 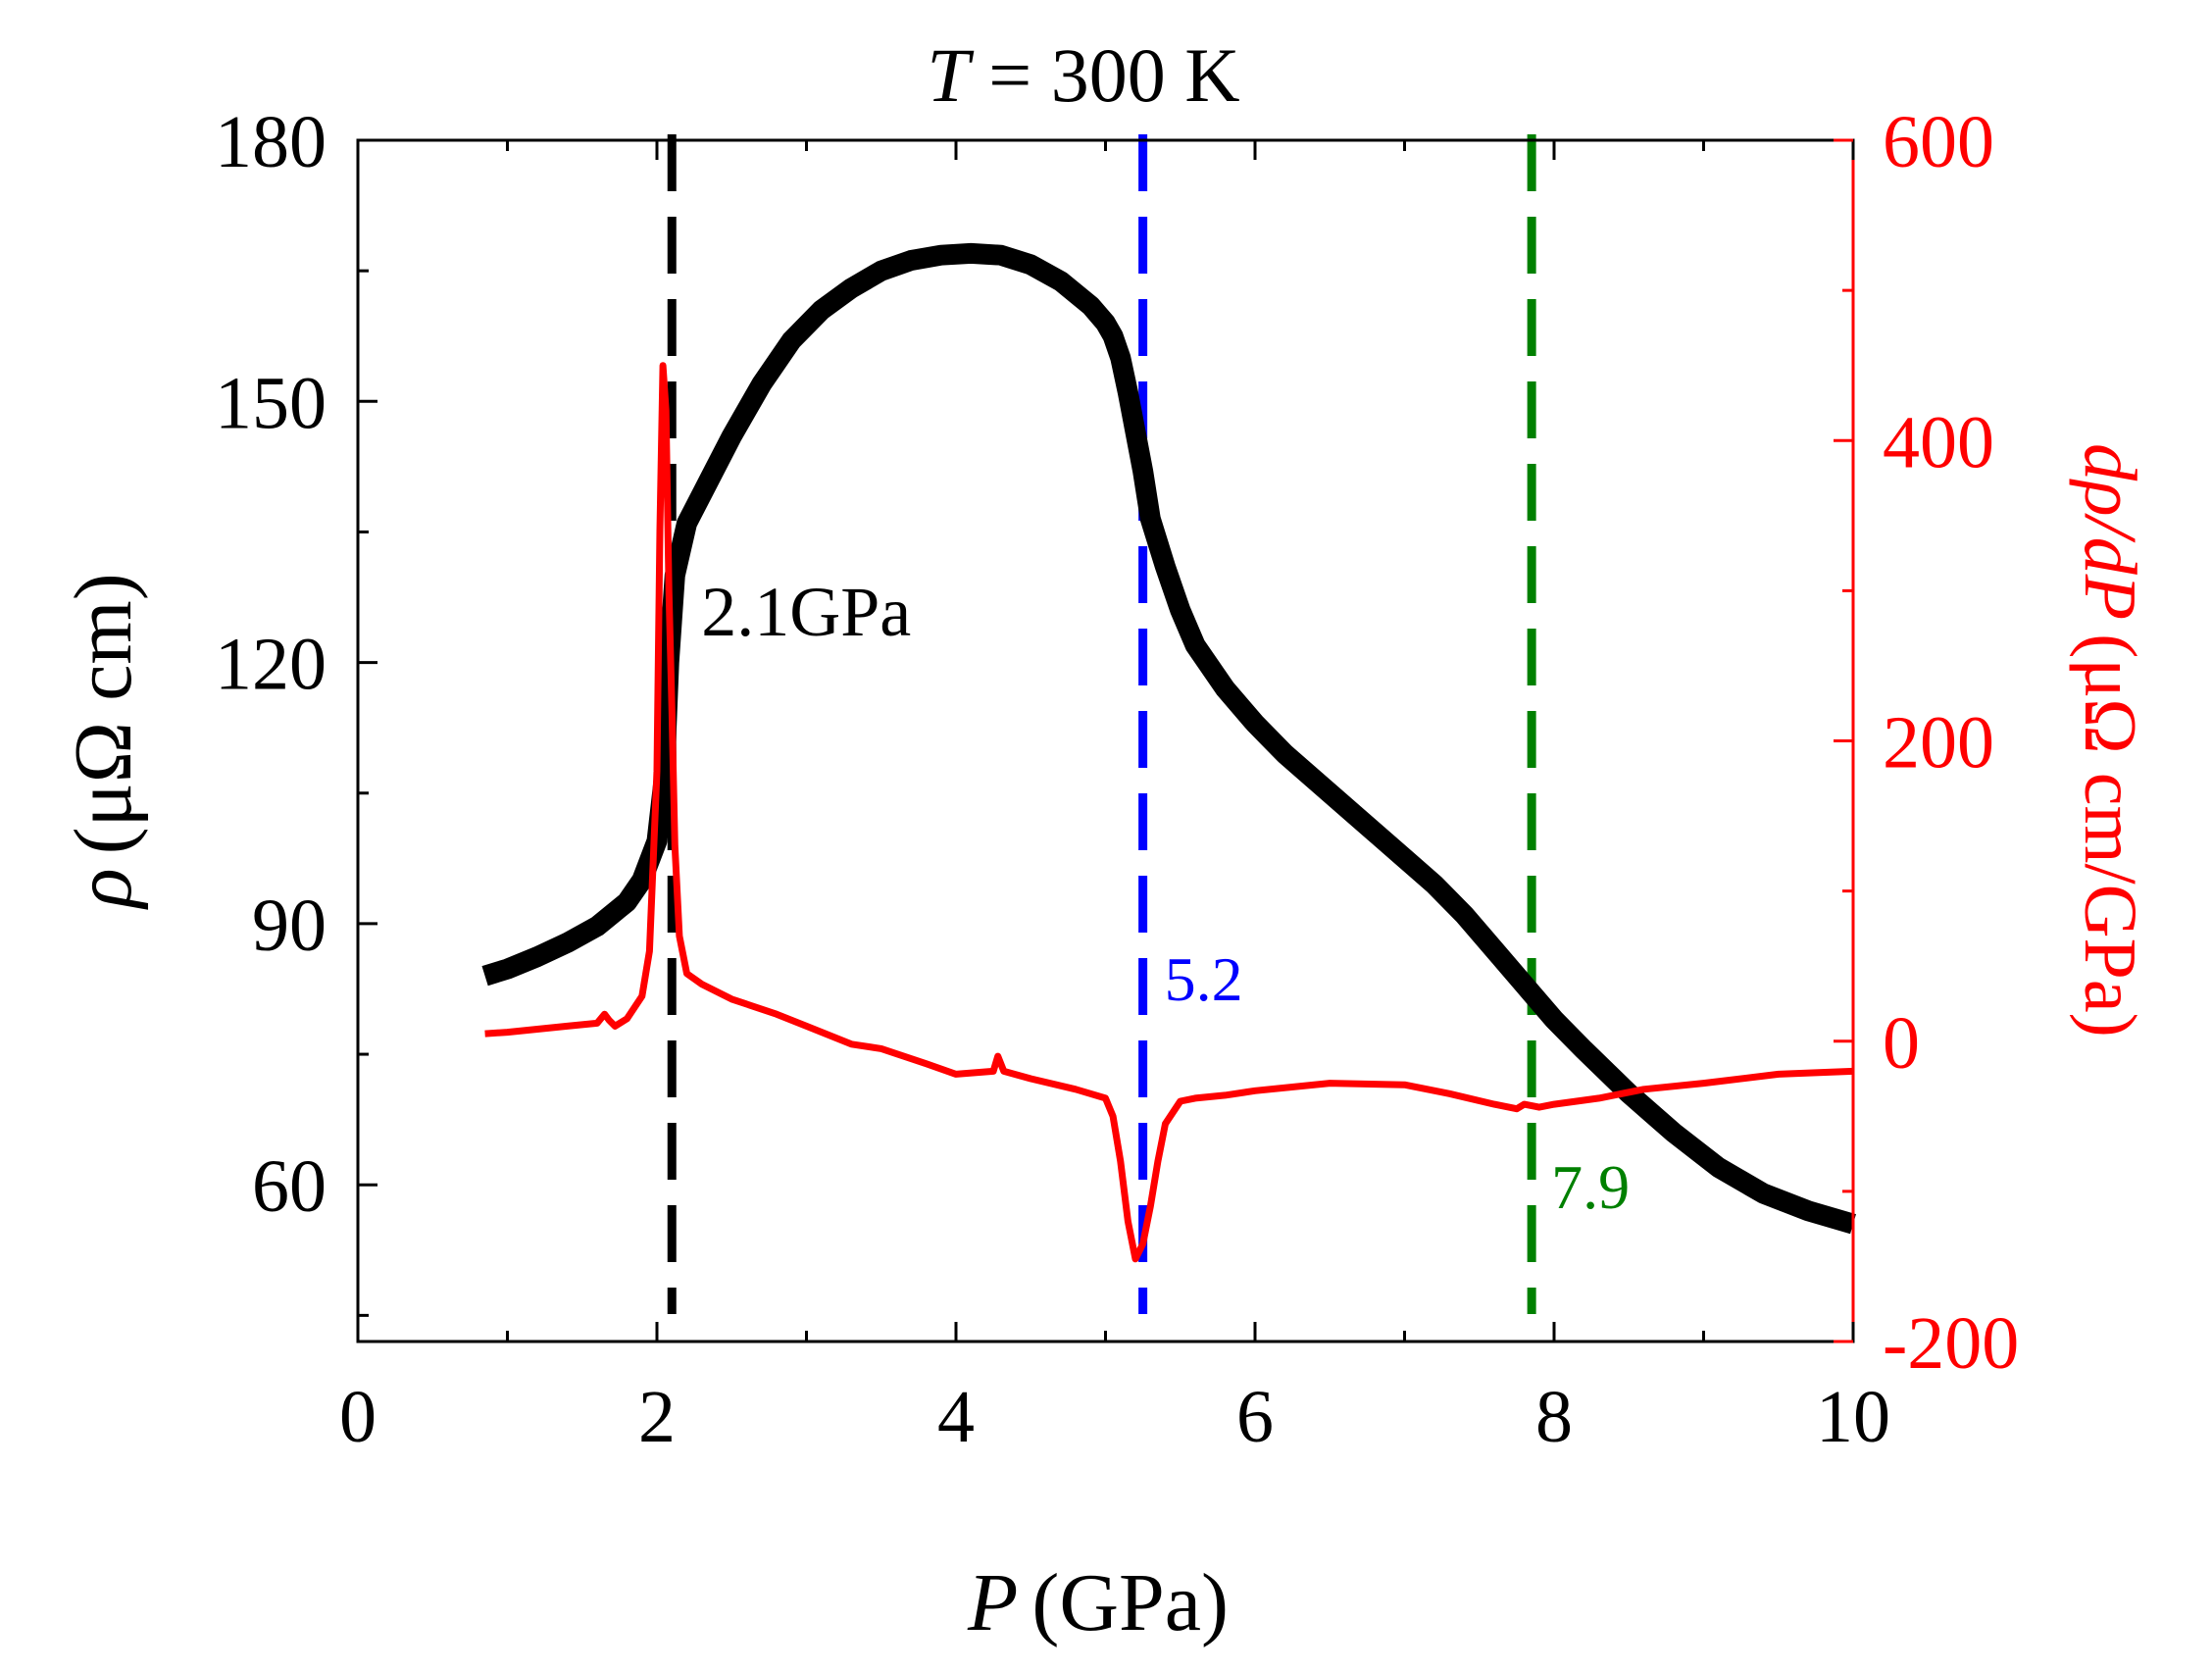 I want to click on y-right-tick-label: 600, so click(x=1939, y=142).